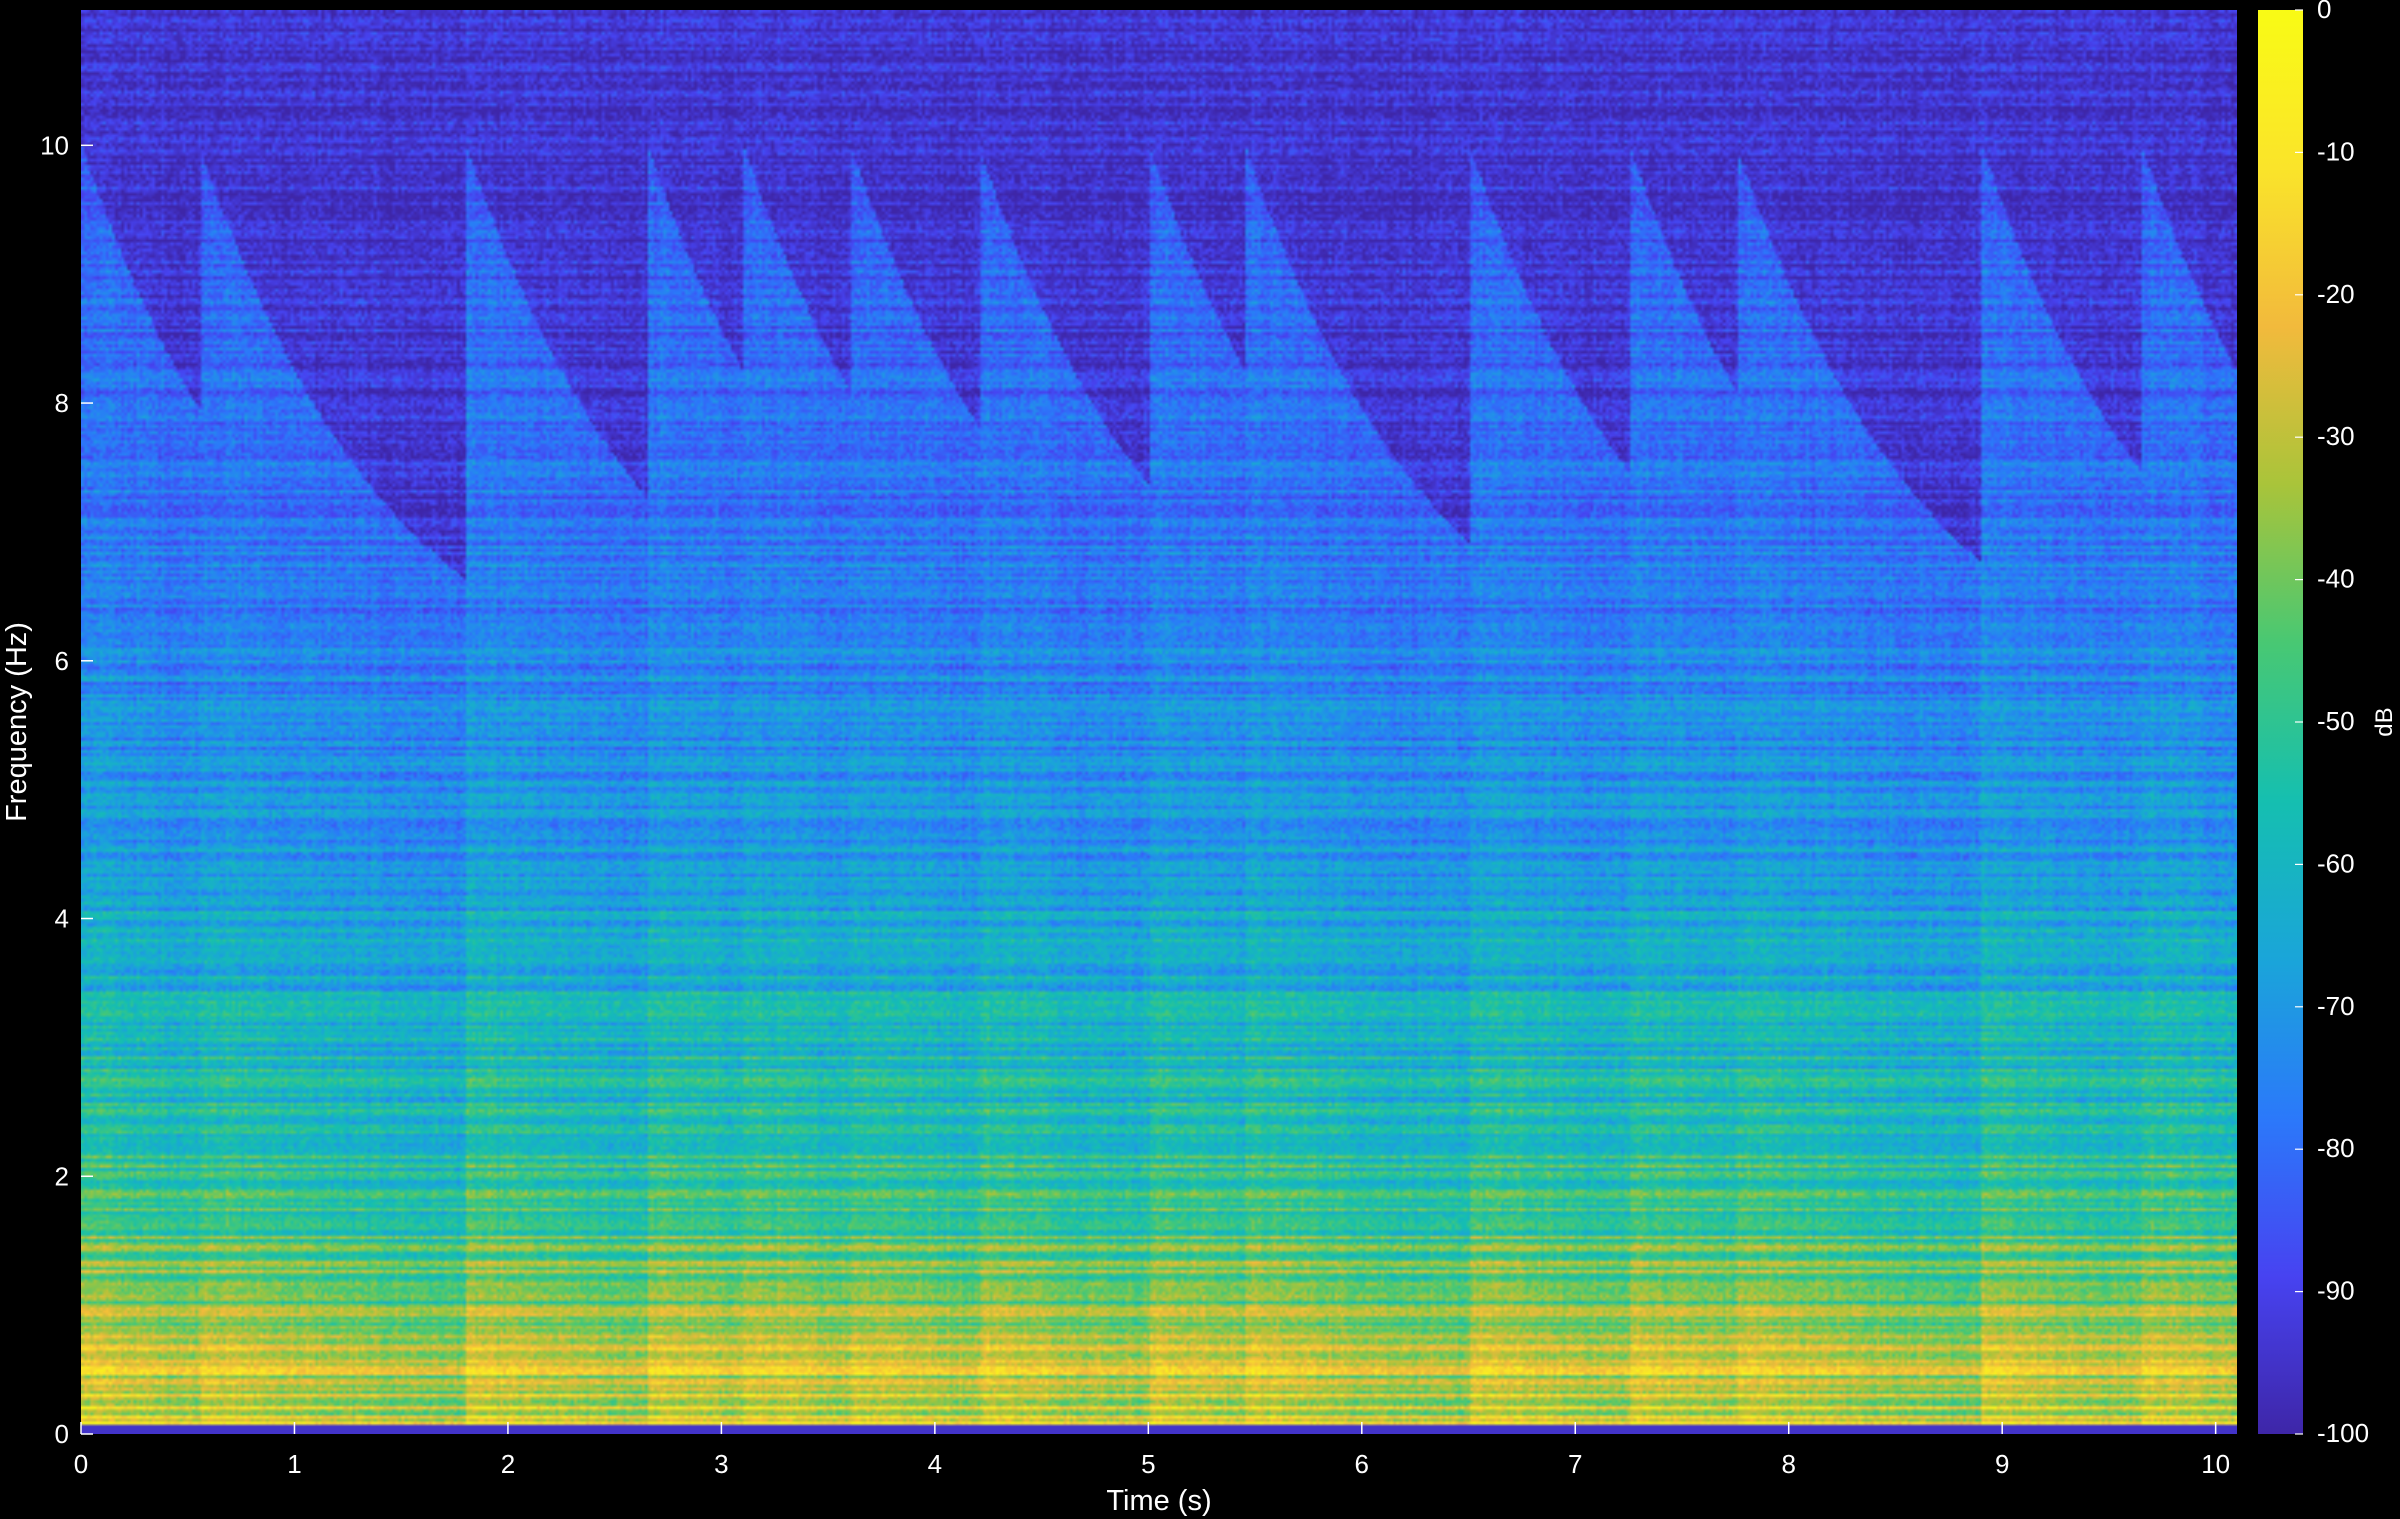 The width and height of the screenshot is (2400, 1519). I want to click on x-tick-label: 9, so click(2002, 1464).